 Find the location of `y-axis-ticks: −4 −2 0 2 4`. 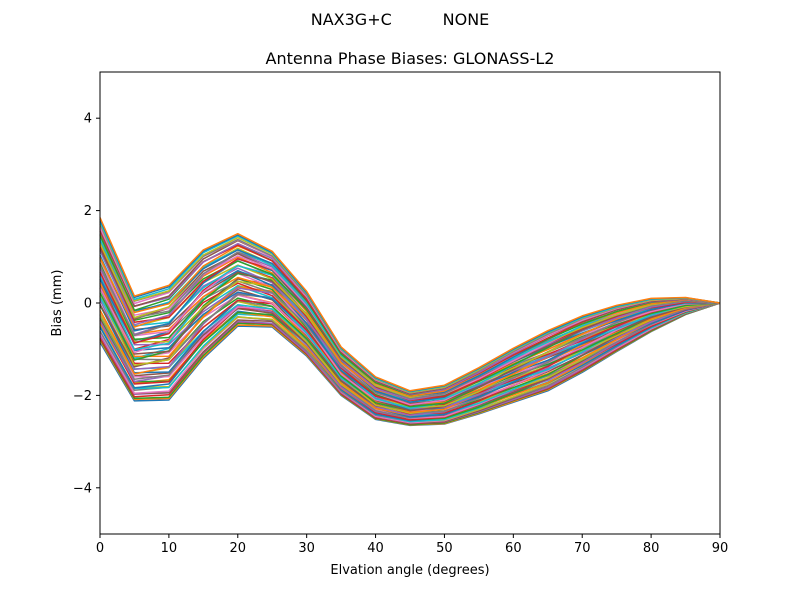

y-axis-ticks: −4 −2 0 2 4 is located at coordinates (86, 304).